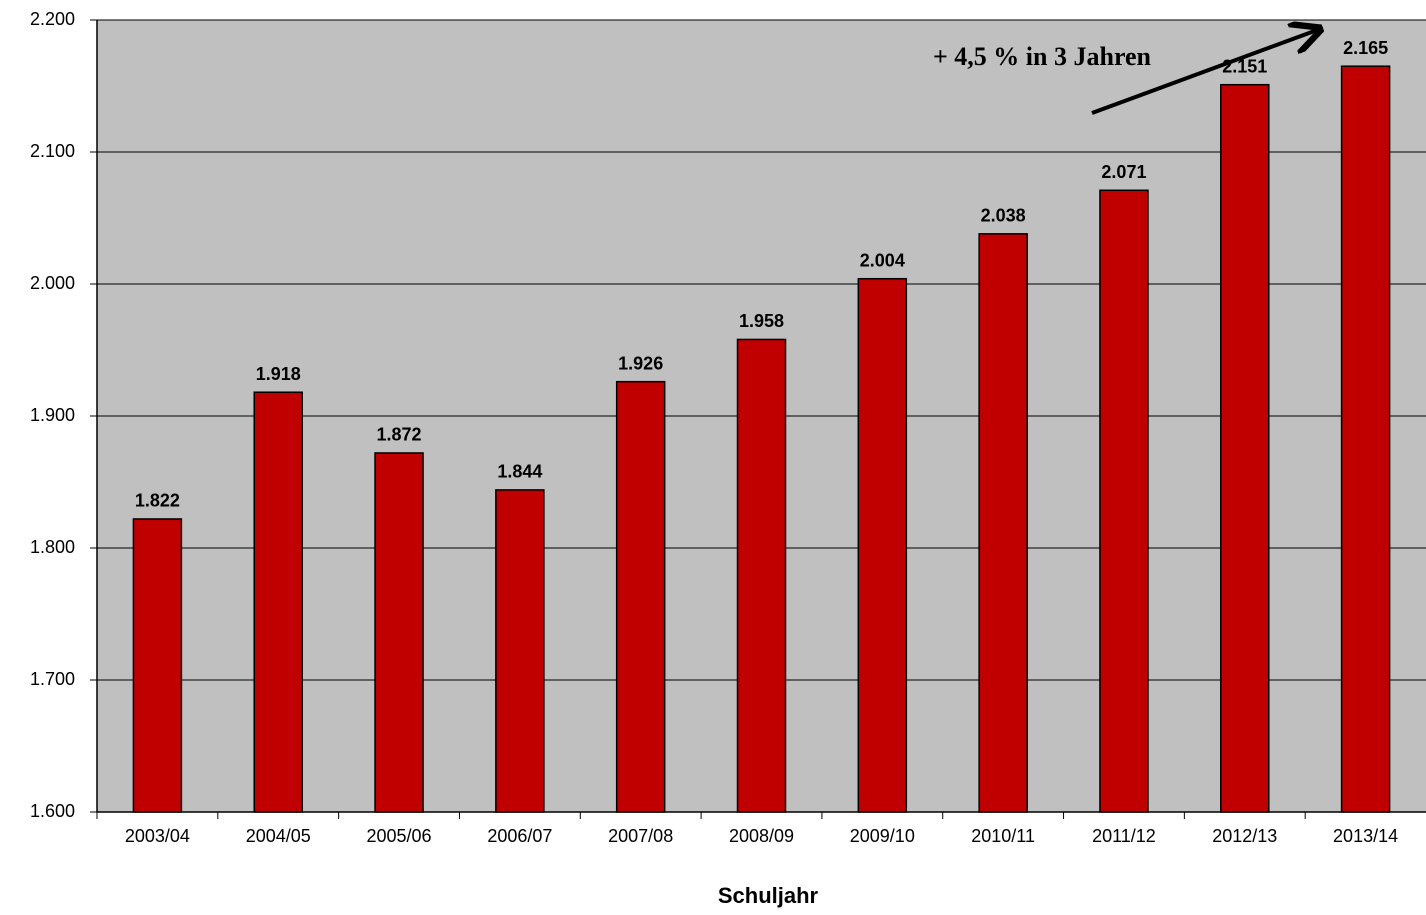 The width and height of the screenshot is (1426, 915). What do you see at coordinates (52, 547) in the screenshot?
I see `y-tick-label: 1.800` at bounding box center [52, 547].